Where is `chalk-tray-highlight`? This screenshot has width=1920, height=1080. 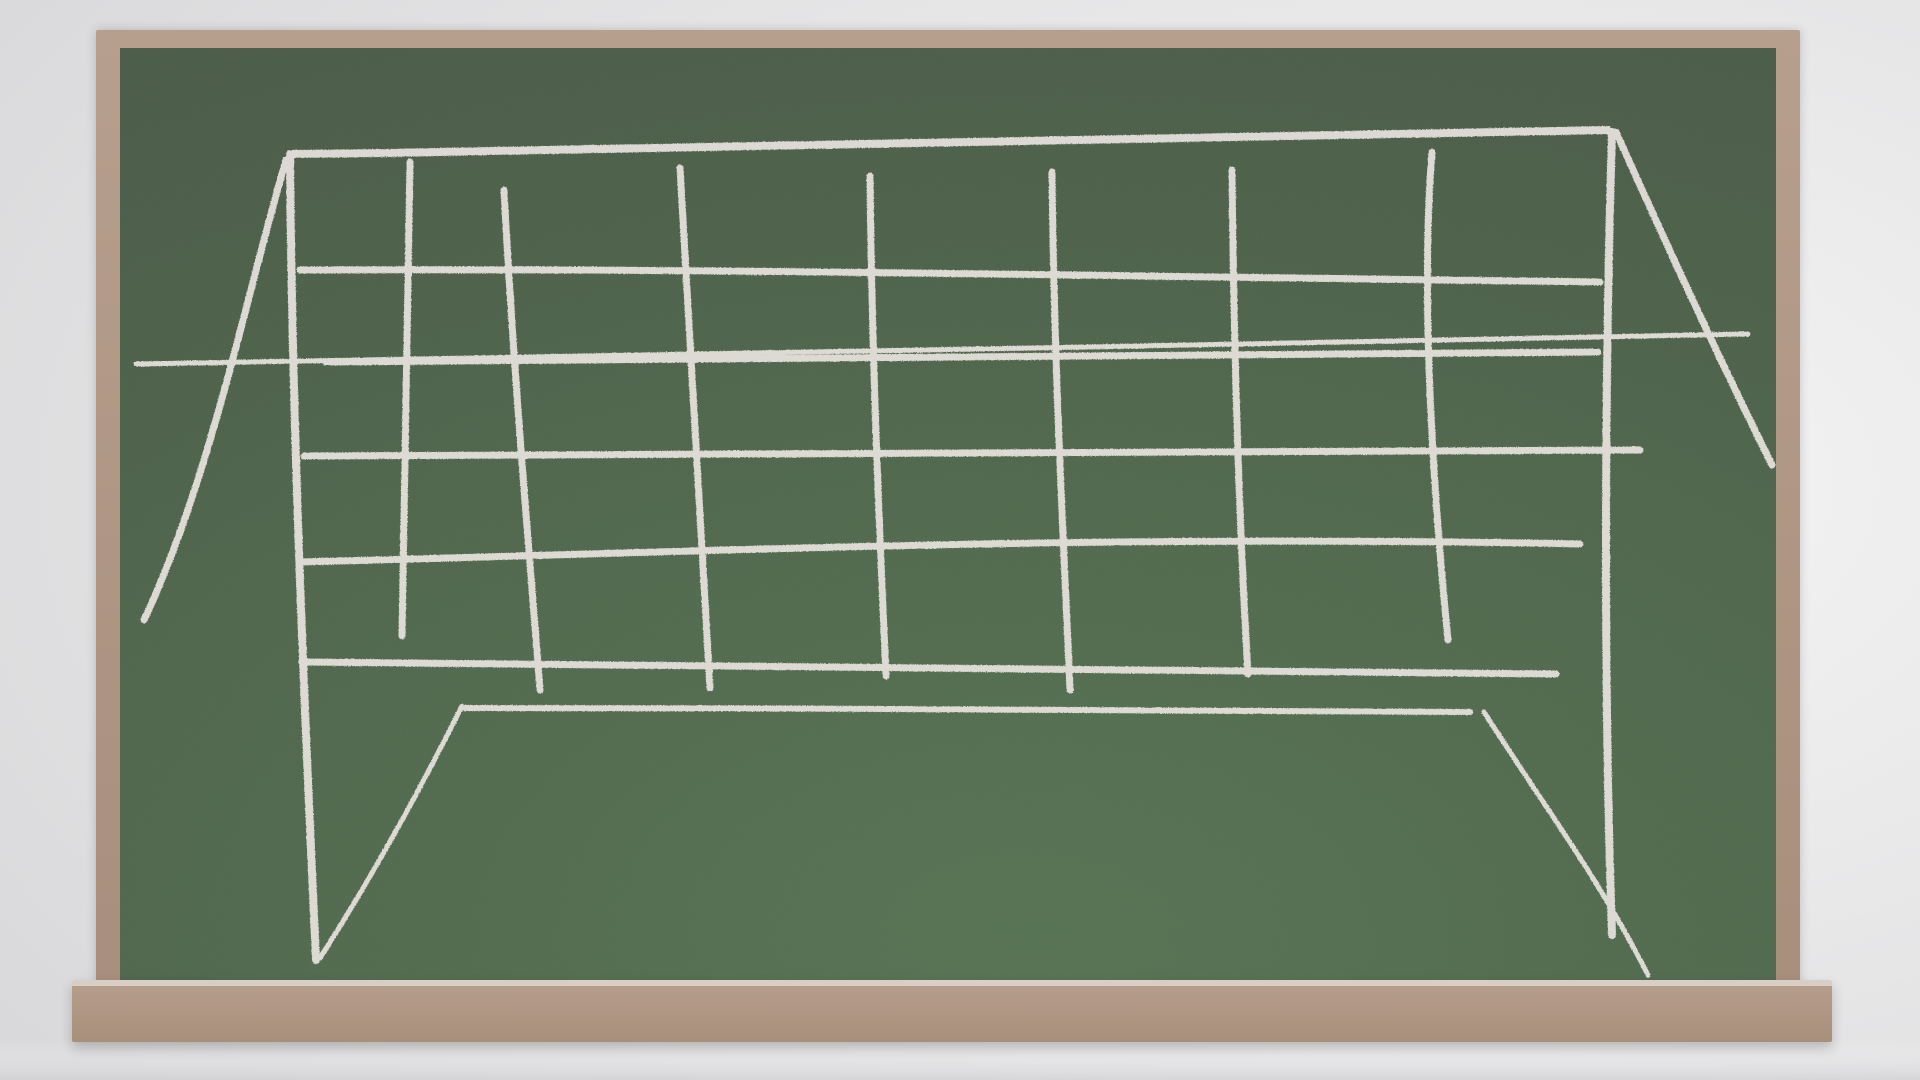 chalk-tray-highlight is located at coordinates (952, 983).